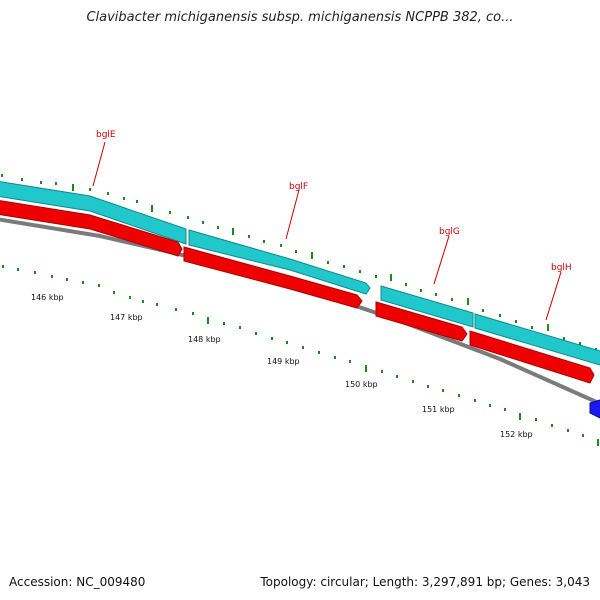  I want to click on gene-label-bglf: bglF, so click(298, 187).